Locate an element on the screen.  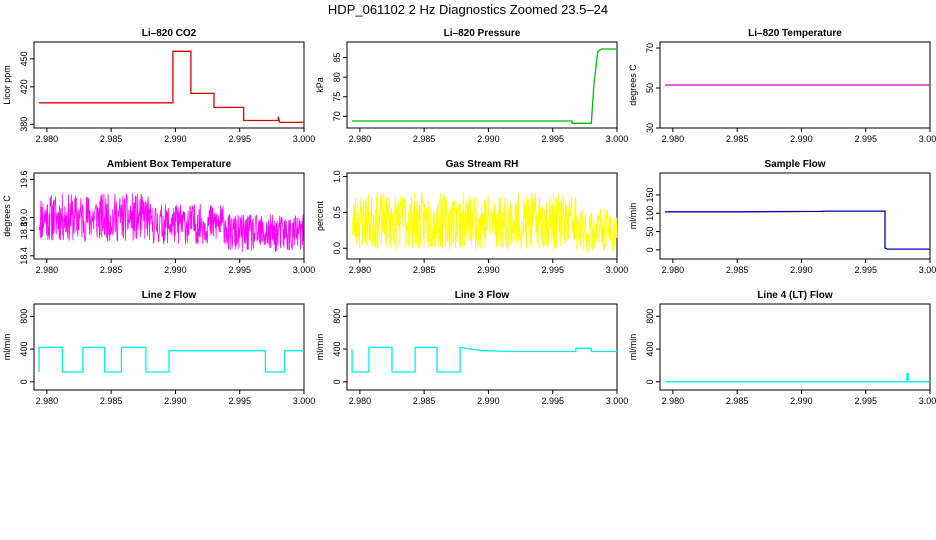
y-tick-label: 19.0 is located at coordinates (24, 218).